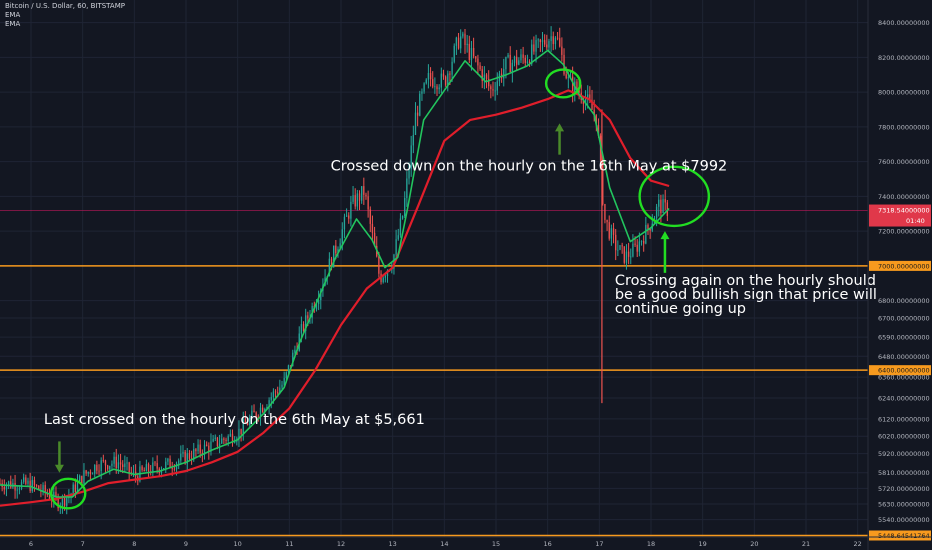 The image size is (932, 550). I want to click on price-tick-label: 5810.00000000, so click(904, 473).